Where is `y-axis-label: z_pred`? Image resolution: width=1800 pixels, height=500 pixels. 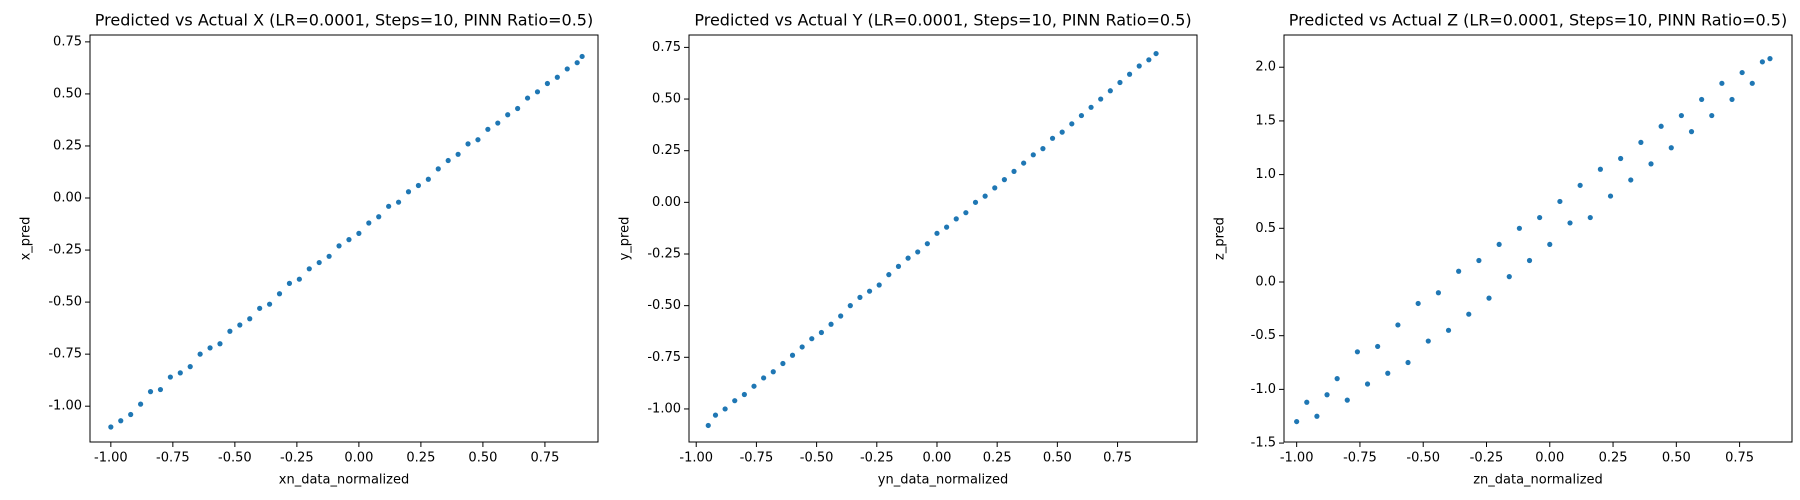
y-axis-label: z_pred is located at coordinates (1220, 238).